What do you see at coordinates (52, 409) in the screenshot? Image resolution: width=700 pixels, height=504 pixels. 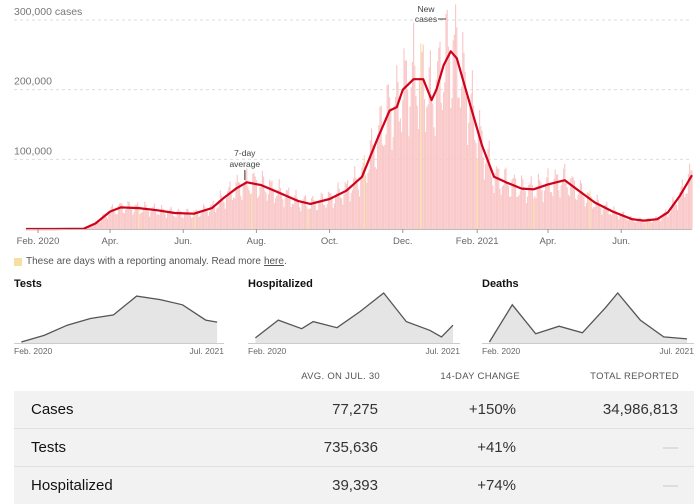 I see `row-label: Cases` at bounding box center [52, 409].